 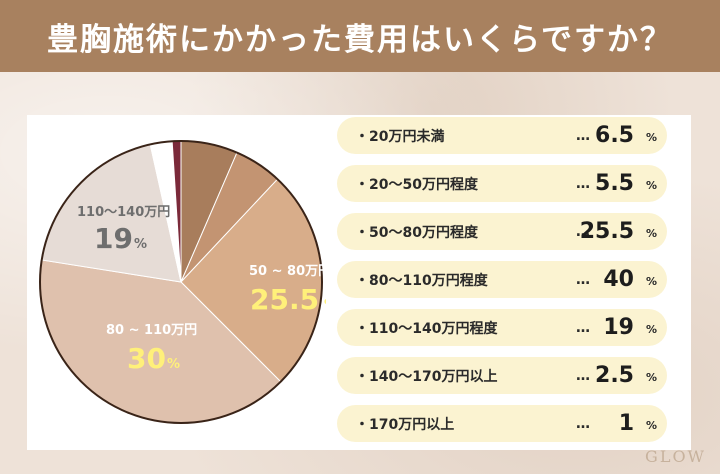 What do you see at coordinates (113, 238) in the screenshot?
I see `pie-value-label: 19` at bounding box center [113, 238].